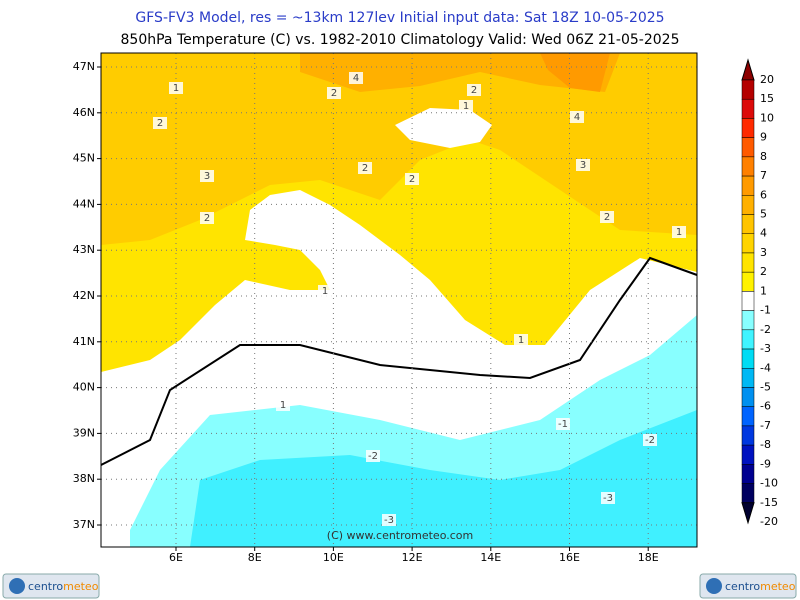  Describe the element at coordinates (769, 502) in the screenshot. I see `colorbar-label: -15` at that location.